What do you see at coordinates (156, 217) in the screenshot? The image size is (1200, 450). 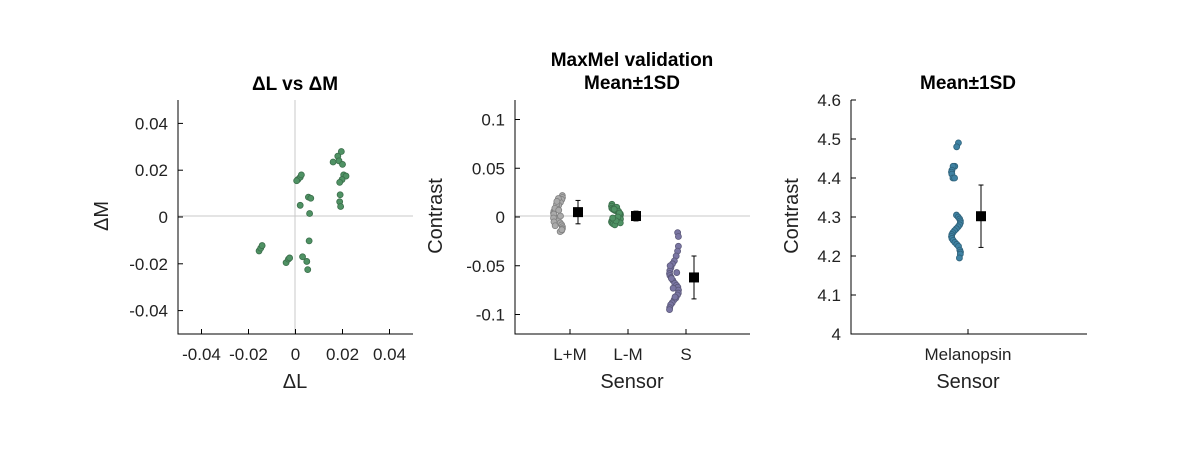 I see `panel1-y-ticks: -0.04 -0.02 0 0.02 0.04` at bounding box center [156, 217].